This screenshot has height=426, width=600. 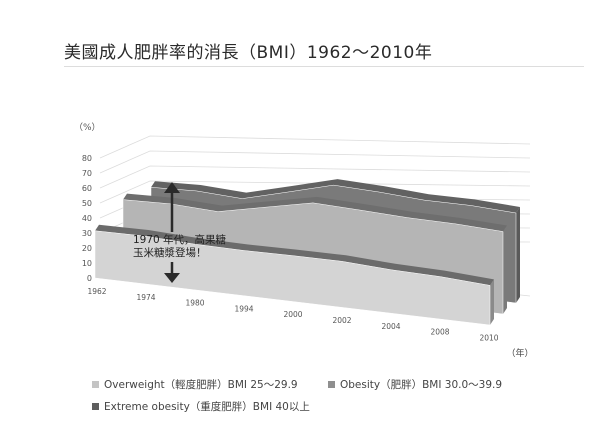 What do you see at coordinates (170, 252) in the screenshot?
I see `annotation-line2: 玉米糖漿登場！` at bounding box center [170, 252].